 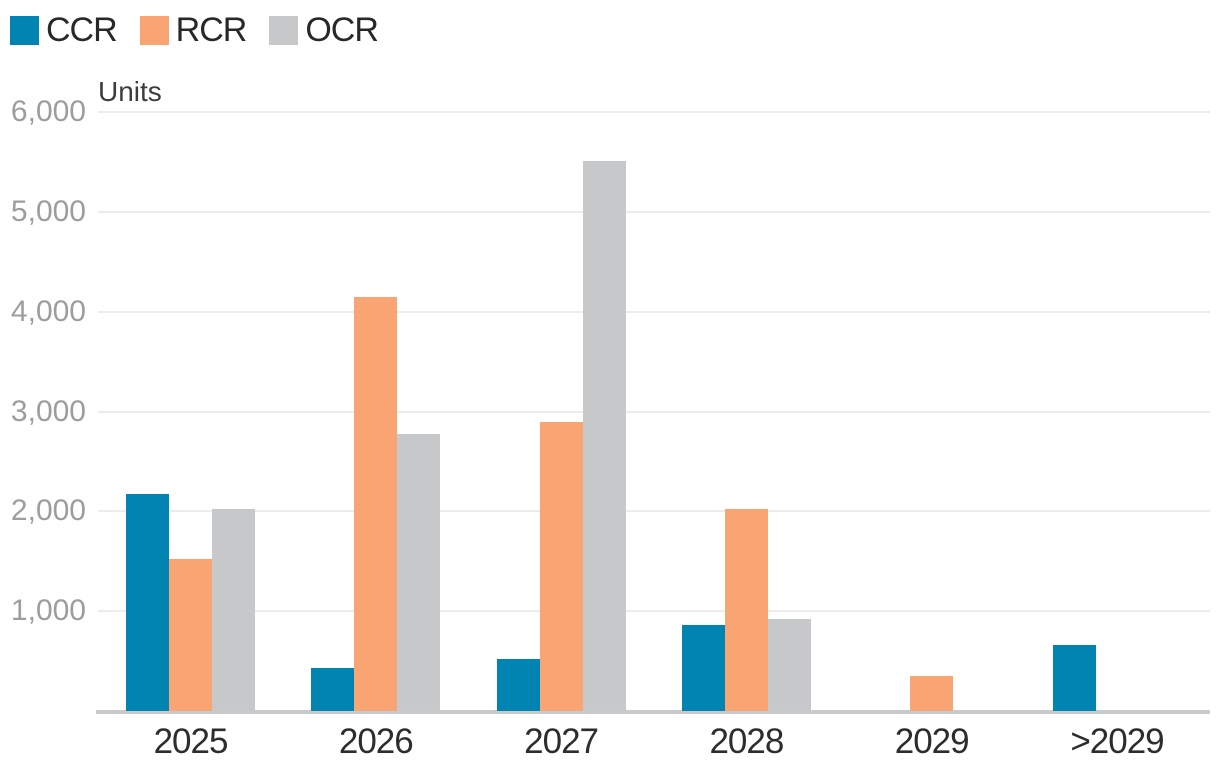 I want to click on bar-ccr-2026, so click(x=333, y=689).